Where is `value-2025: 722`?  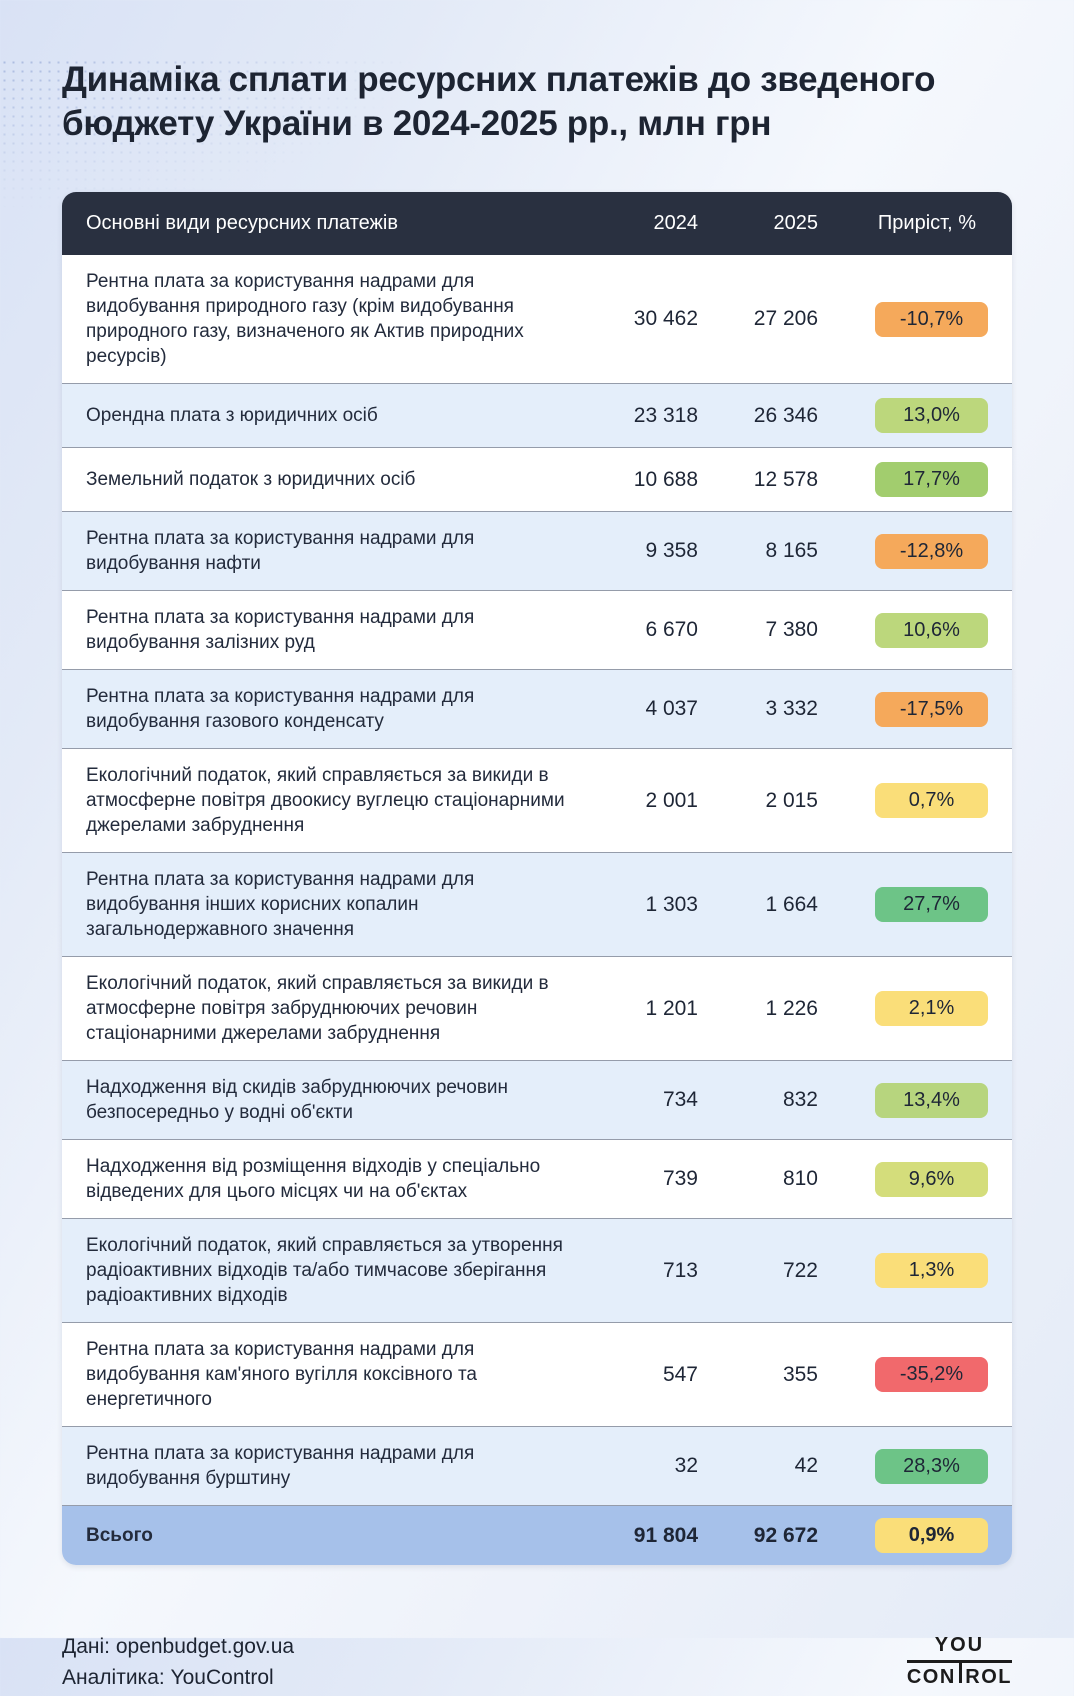
value-2025: 722 is located at coordinates (800, 1270).